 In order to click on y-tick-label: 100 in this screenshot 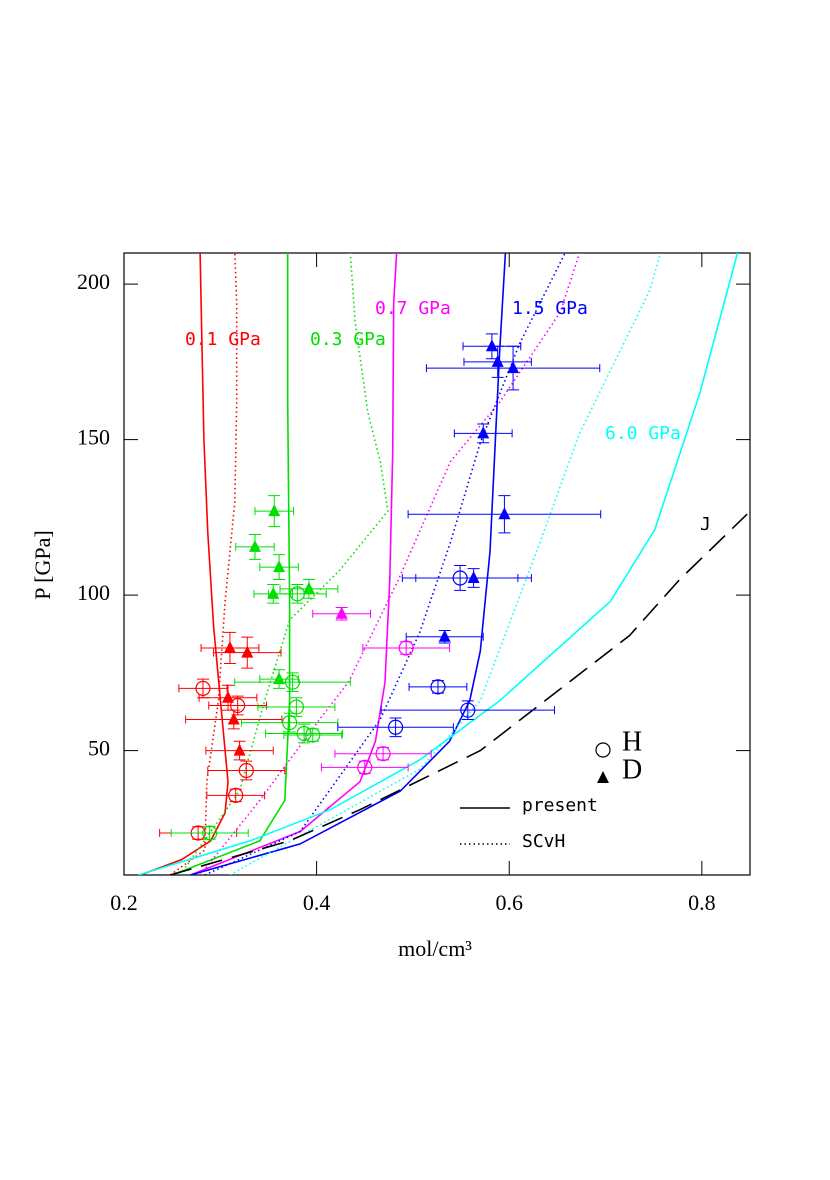, I will do `click(93, 592)`.